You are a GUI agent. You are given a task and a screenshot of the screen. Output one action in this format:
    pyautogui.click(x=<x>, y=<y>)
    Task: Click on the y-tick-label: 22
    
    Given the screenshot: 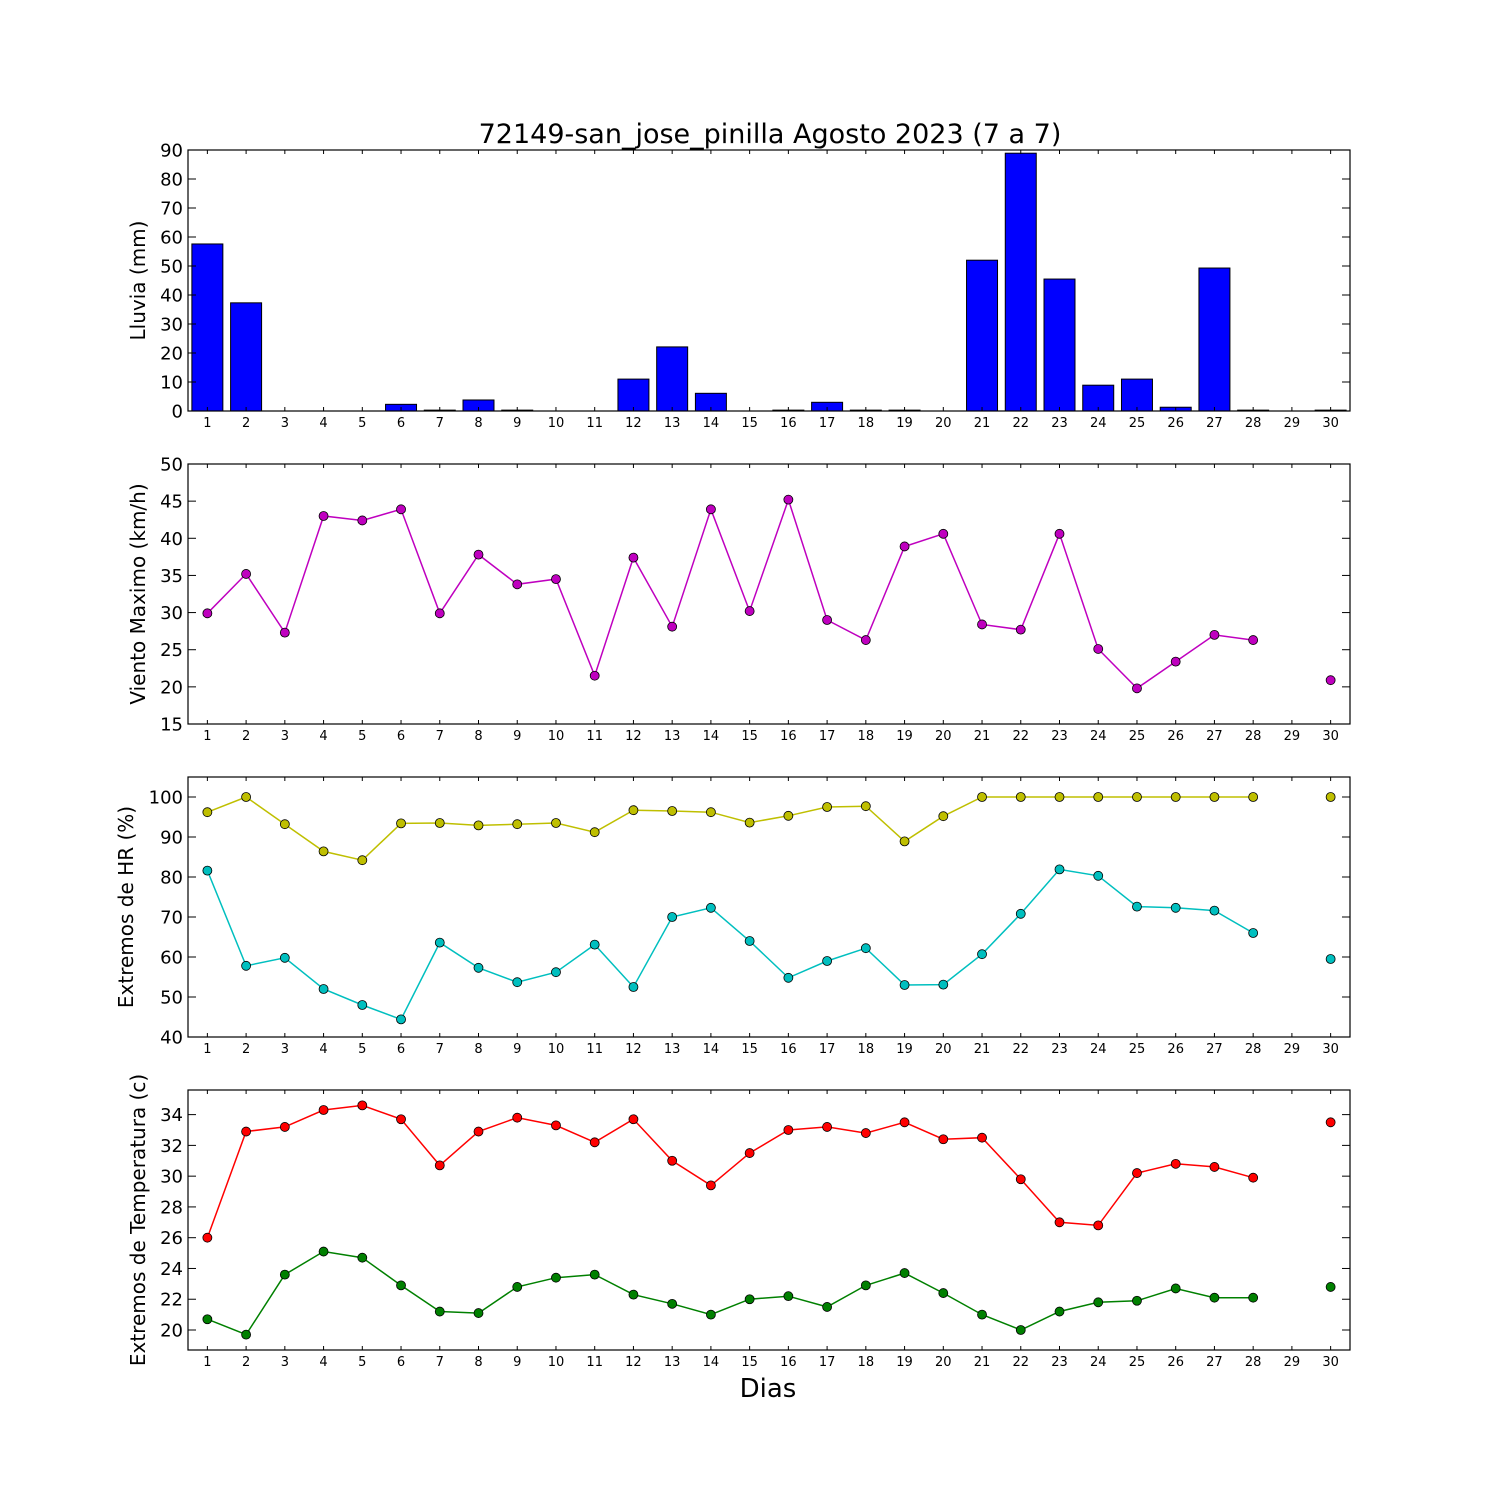 What is the action you would take?
    pyautogui.click(x=171, y=1300)
    